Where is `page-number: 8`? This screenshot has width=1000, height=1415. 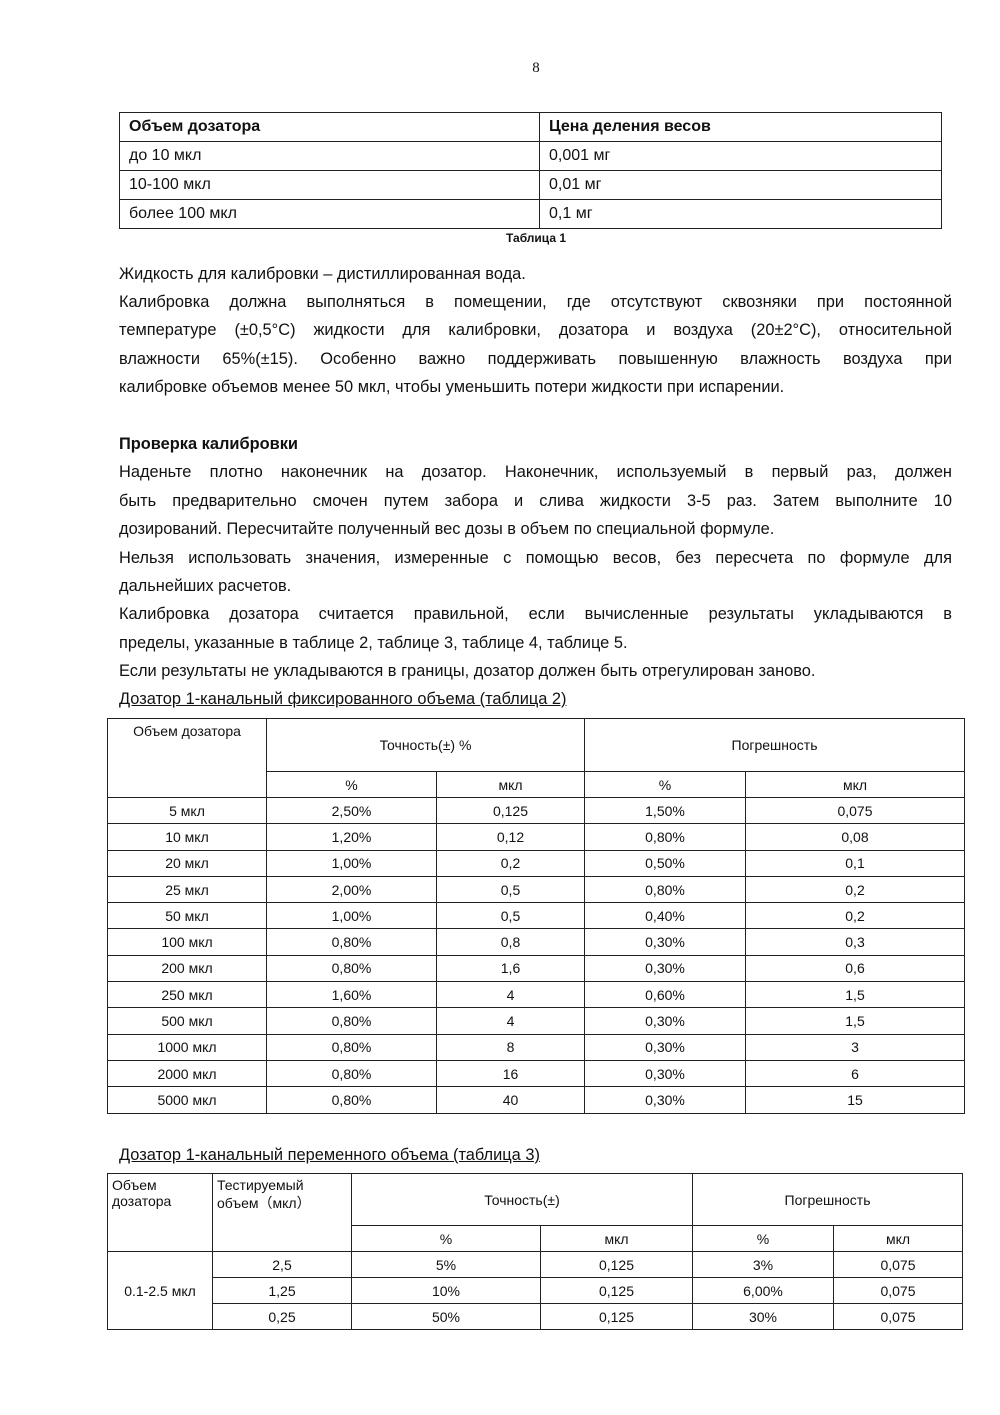 page-number: 8 is located at coordinates (536, 68).